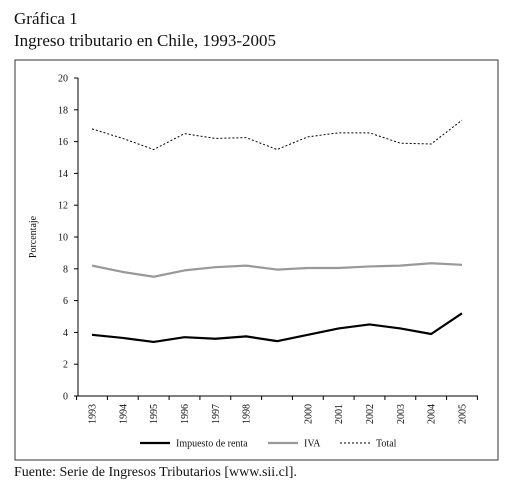  What do you see at coordinates (154, 414) in the screenshot?
I see `x-tick-label: 1995` at bounding box center [154, 414].